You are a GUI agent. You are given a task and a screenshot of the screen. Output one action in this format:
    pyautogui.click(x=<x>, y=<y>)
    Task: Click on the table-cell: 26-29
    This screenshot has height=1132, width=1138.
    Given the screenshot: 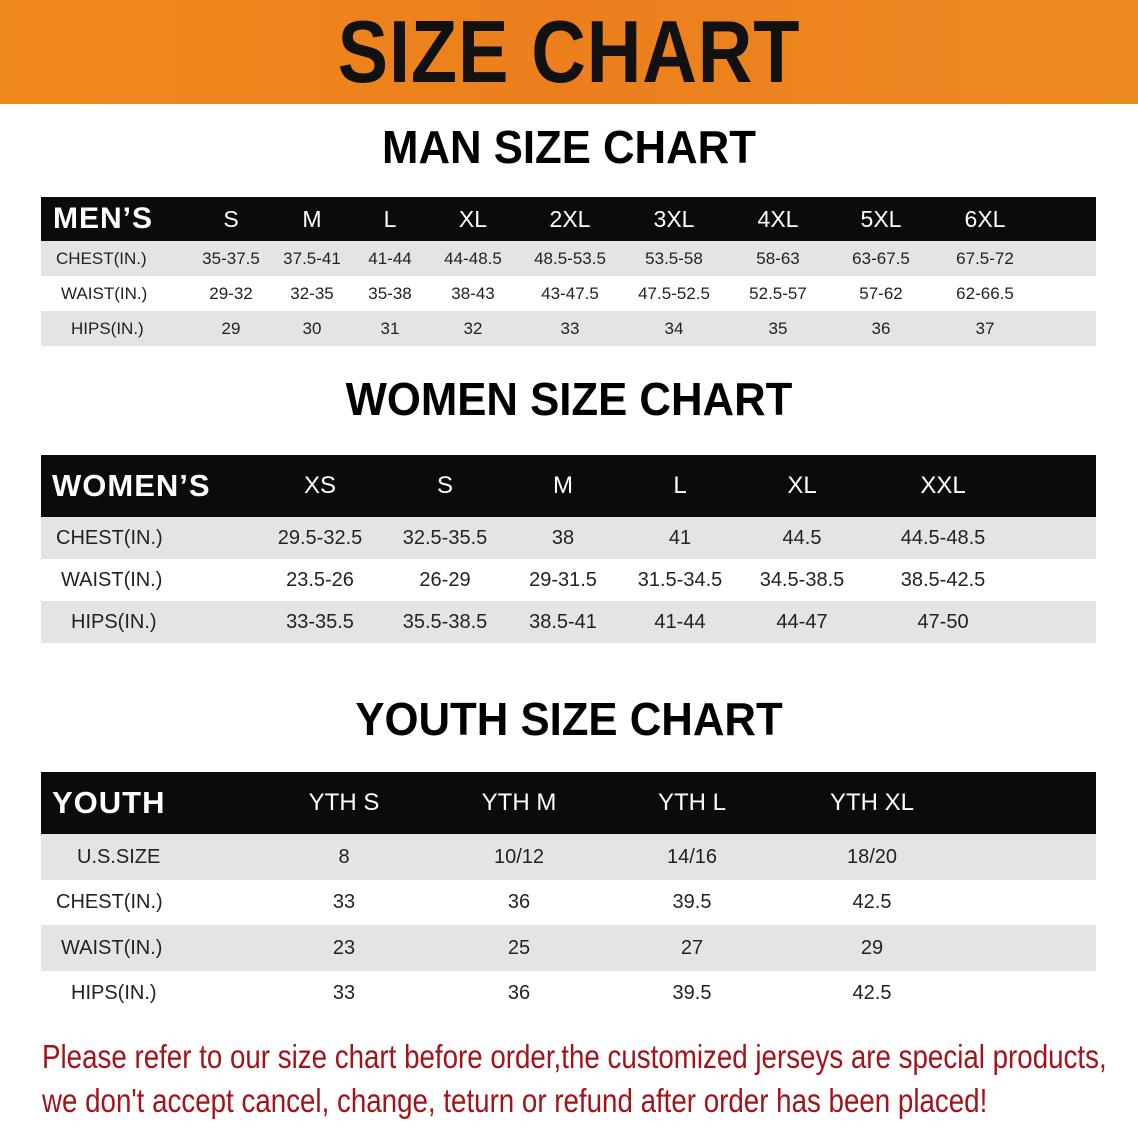 What is the action you would take?
    pyautogui.click(x=445, y=580)
    